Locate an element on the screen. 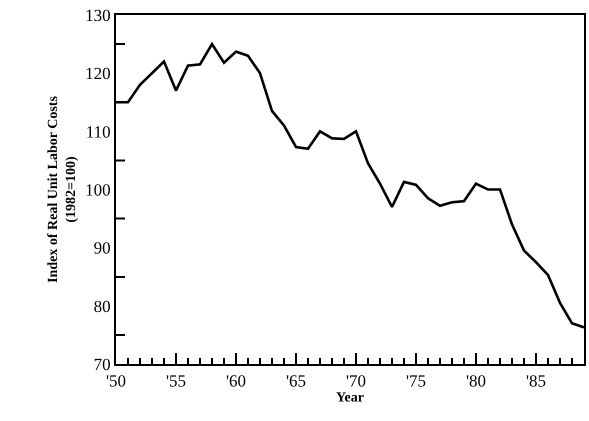 The image size is (589, 421). y-tick-label: 130 is located at coordinates (98, 15).